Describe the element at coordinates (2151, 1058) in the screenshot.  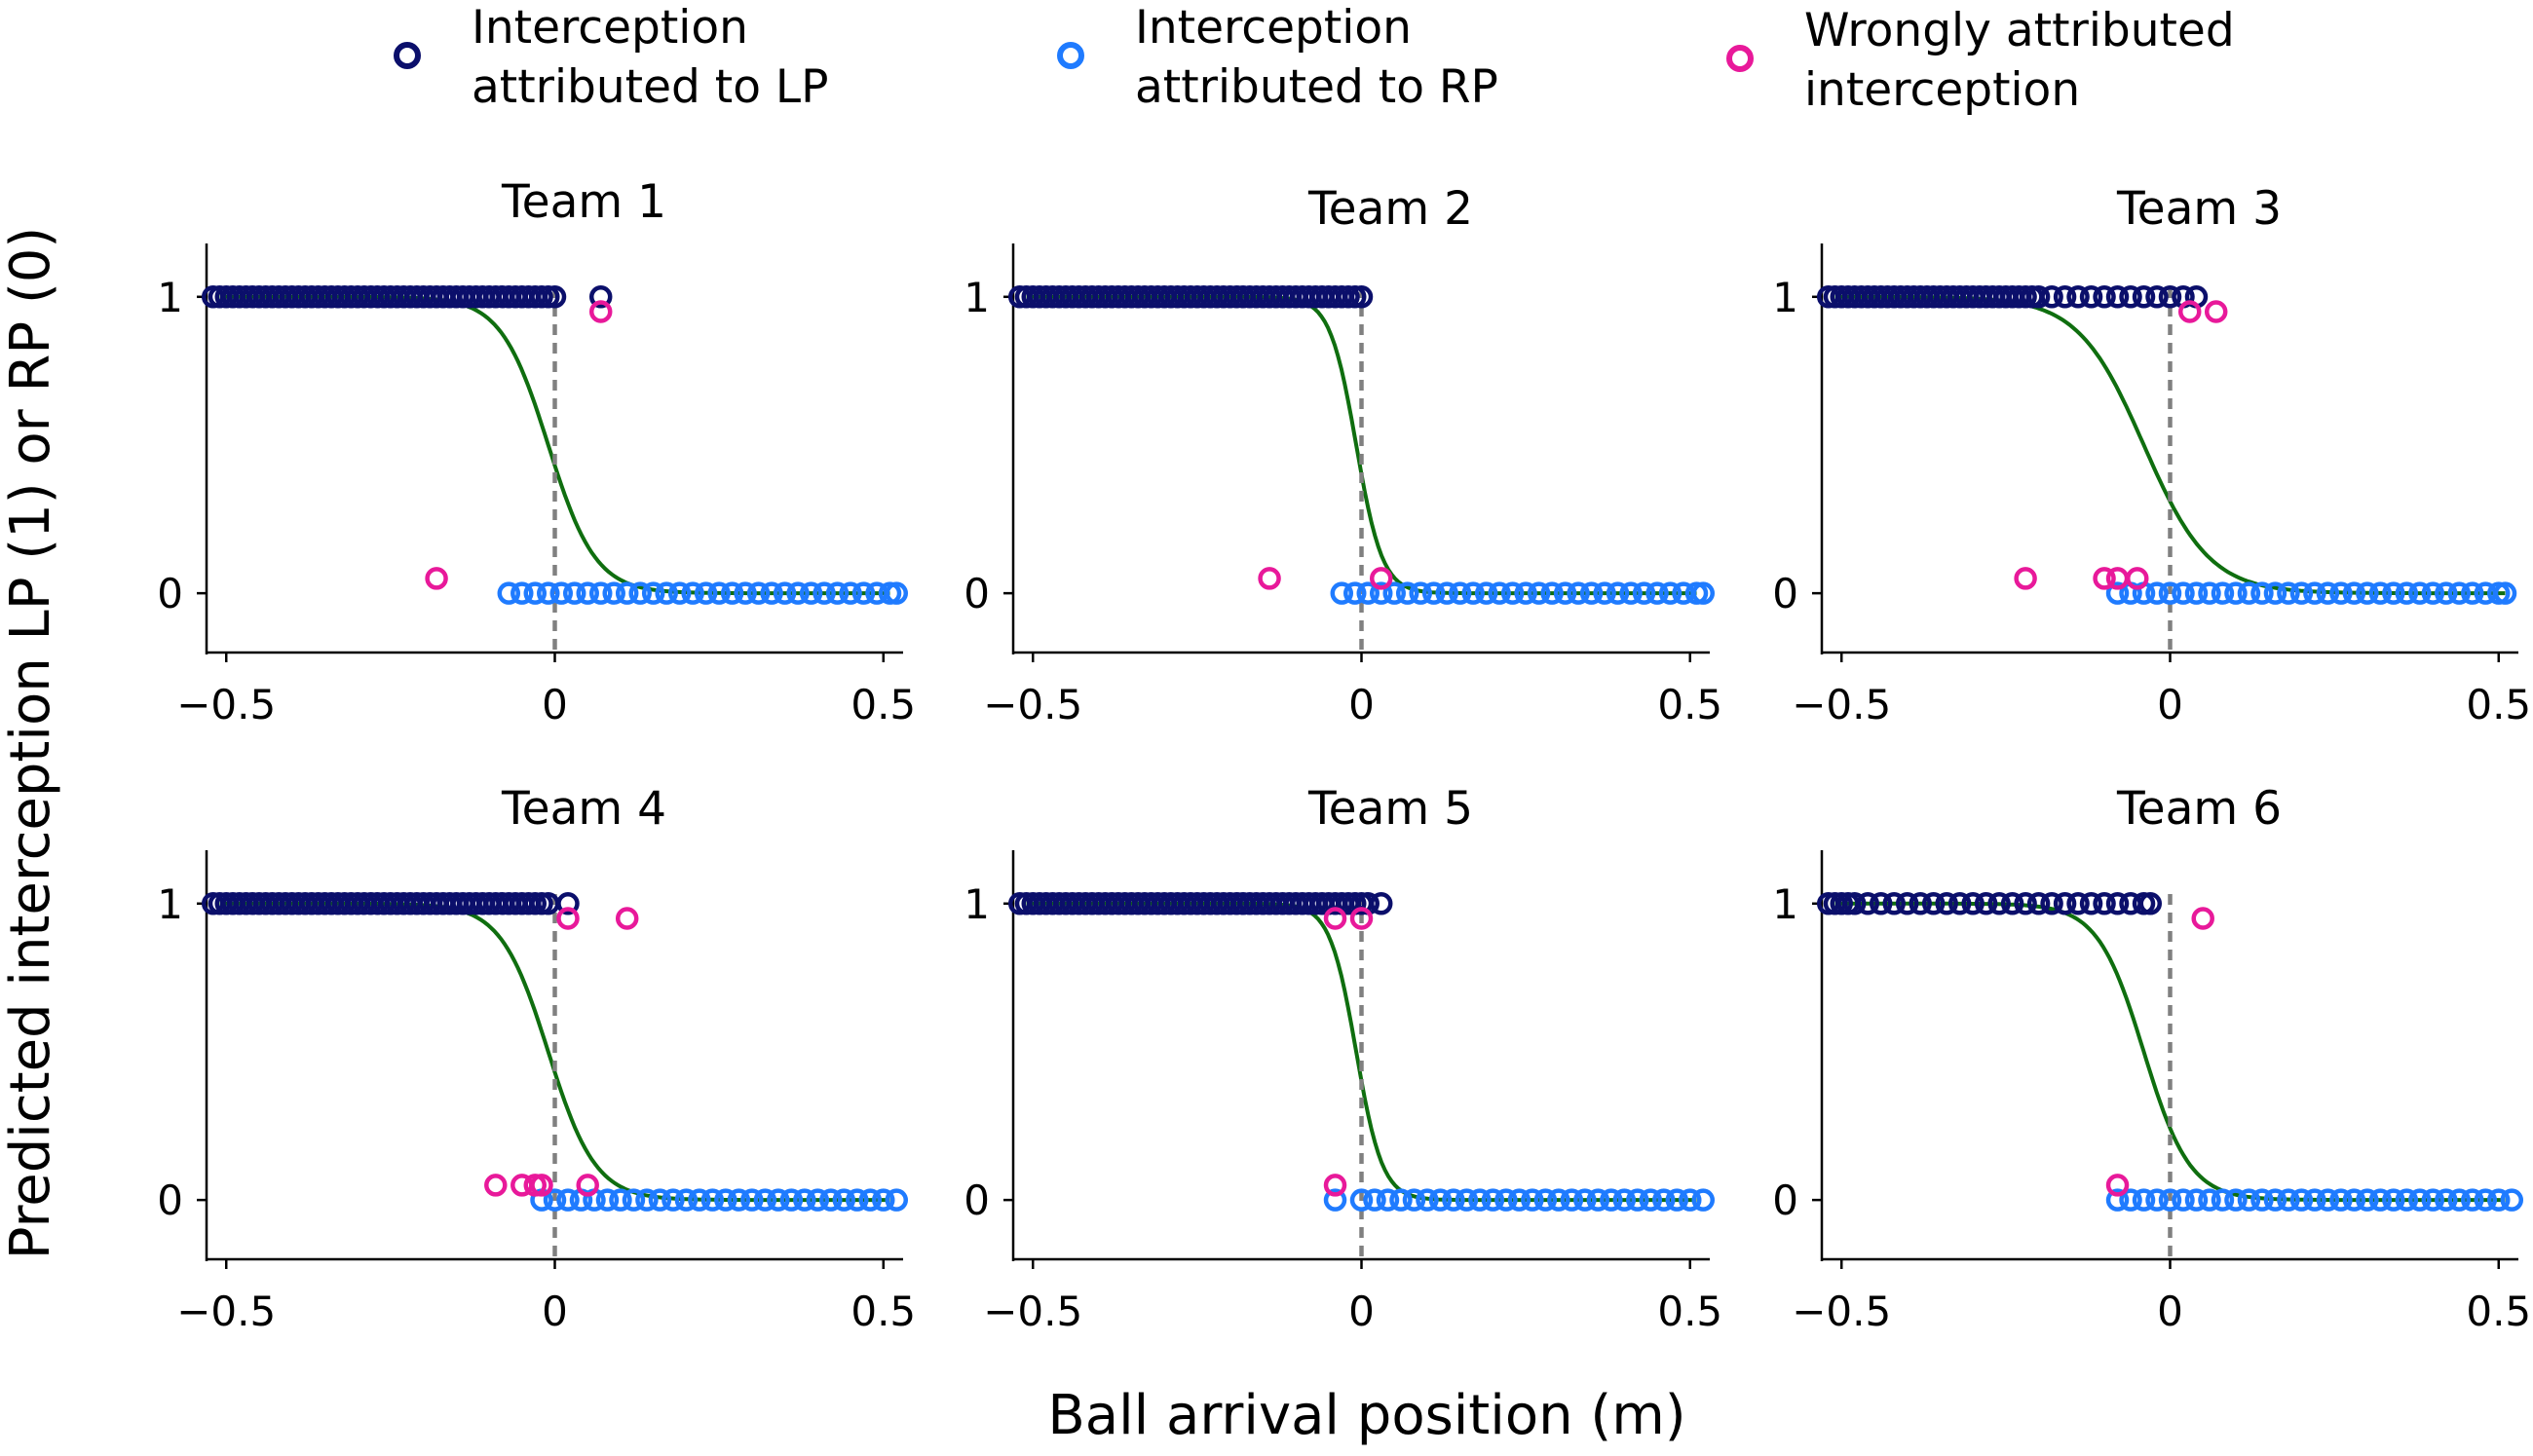
I see `panel-team-6: Team 6 0 1 −0.5 0 0.5` at that location.